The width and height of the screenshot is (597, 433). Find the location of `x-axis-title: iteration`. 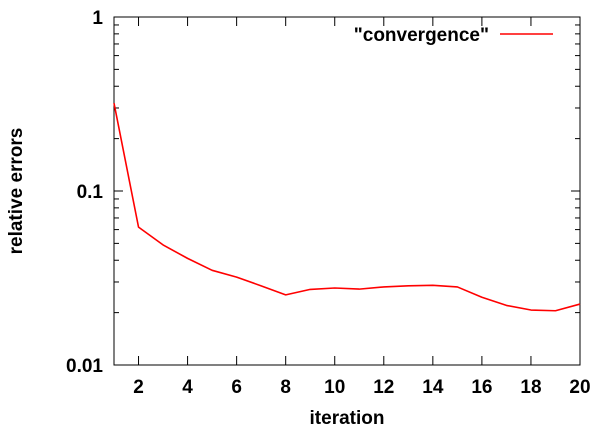

x-axis-title: iteration is located at coordinates (347, 418).